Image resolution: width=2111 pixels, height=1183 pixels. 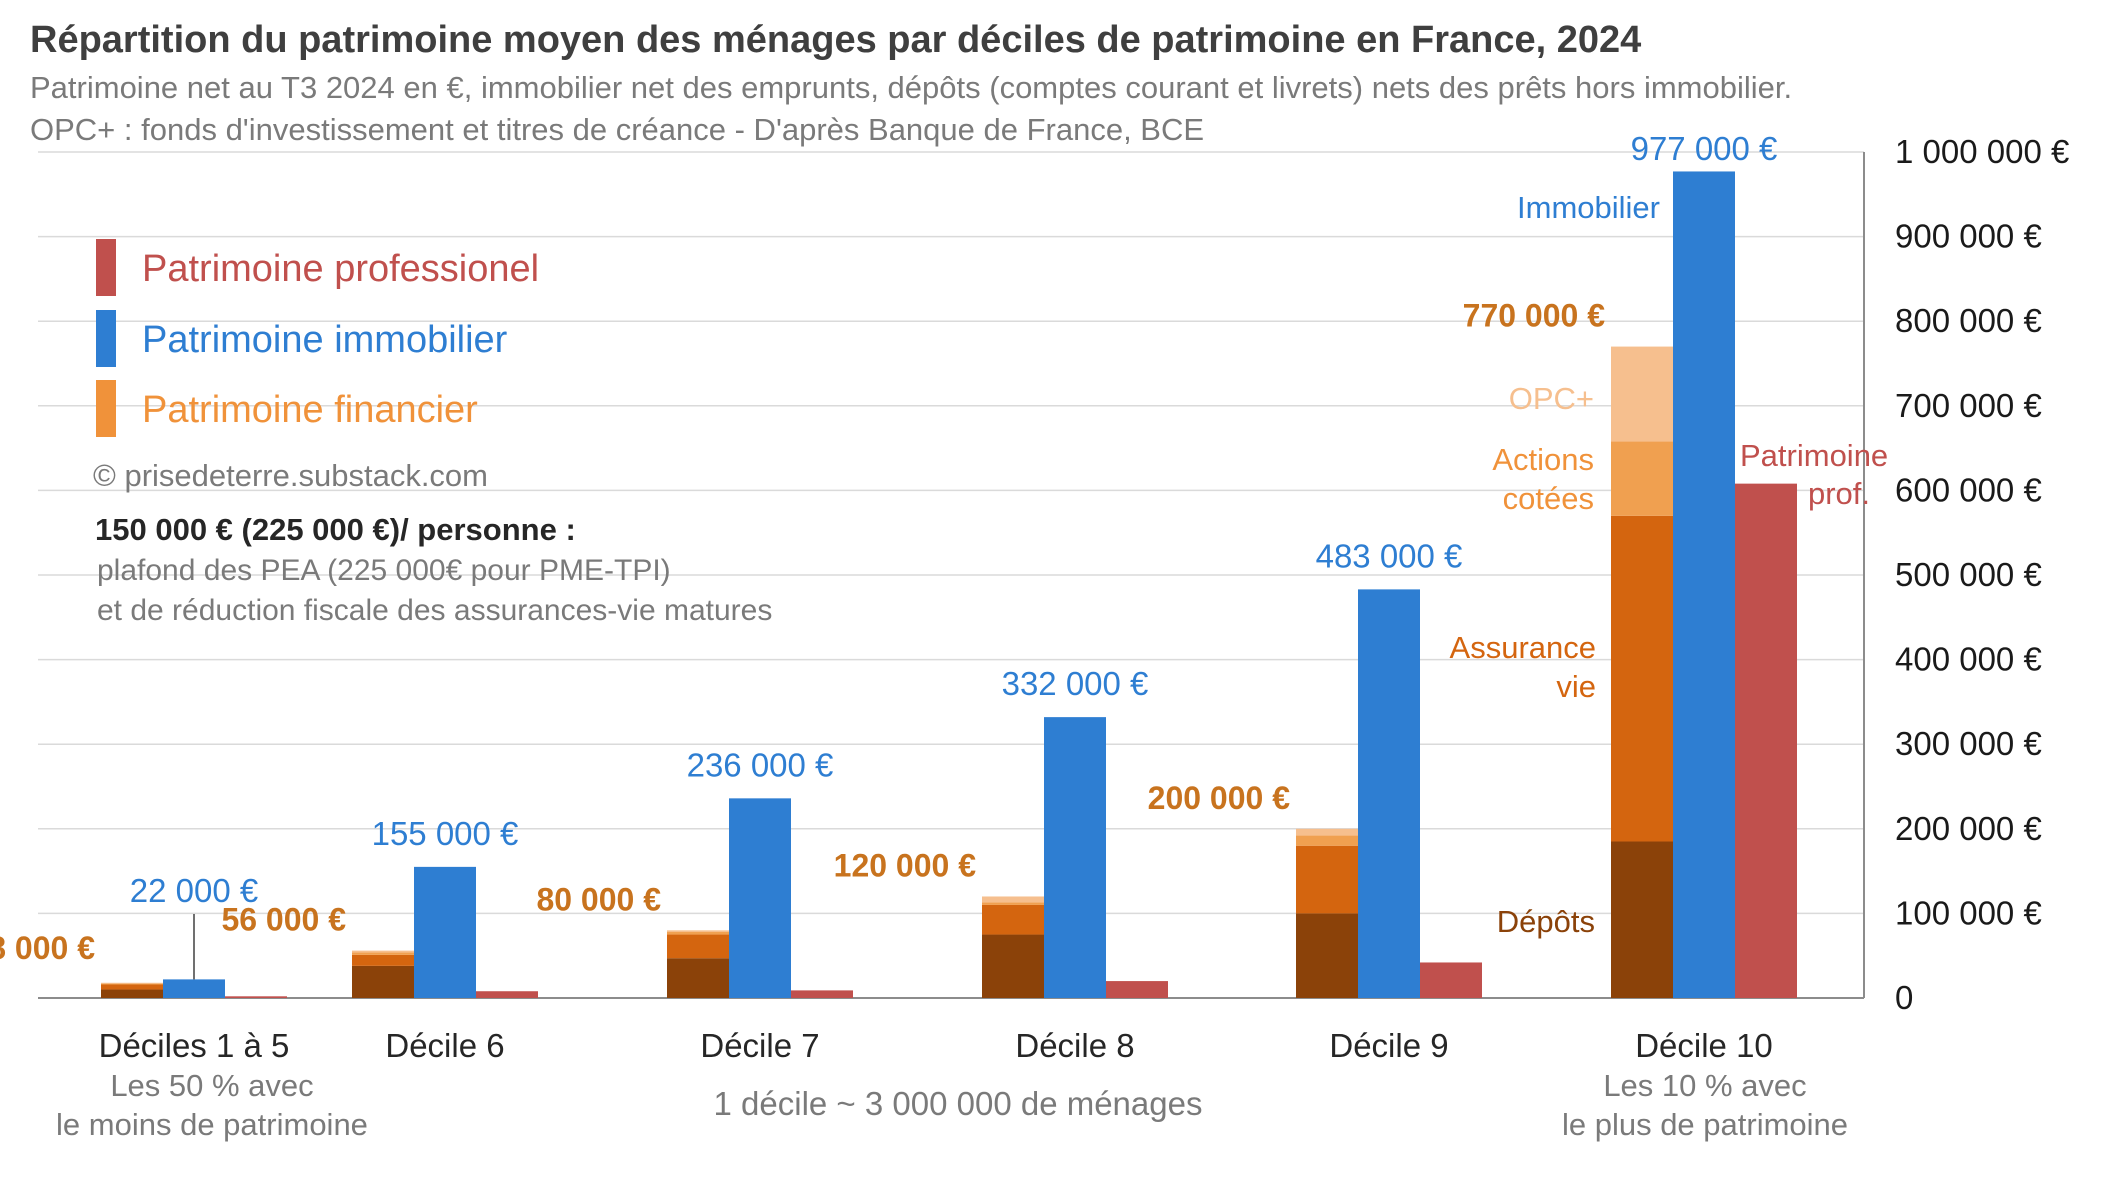 I want to click on footer-right-2: le plus de patrimoine, so click(x=1705, y=1124).